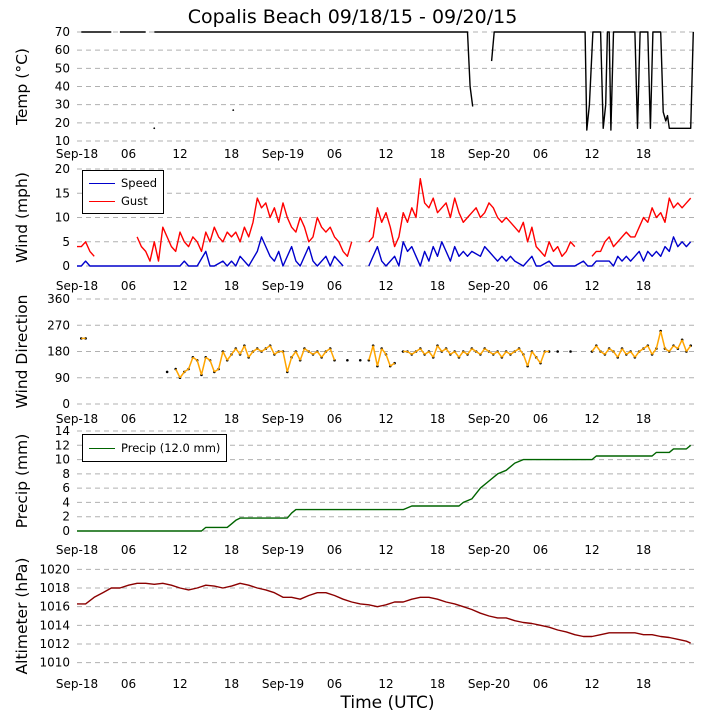  I want to click on precip-legend: Precip (12.0 mm), so click(155, 448).